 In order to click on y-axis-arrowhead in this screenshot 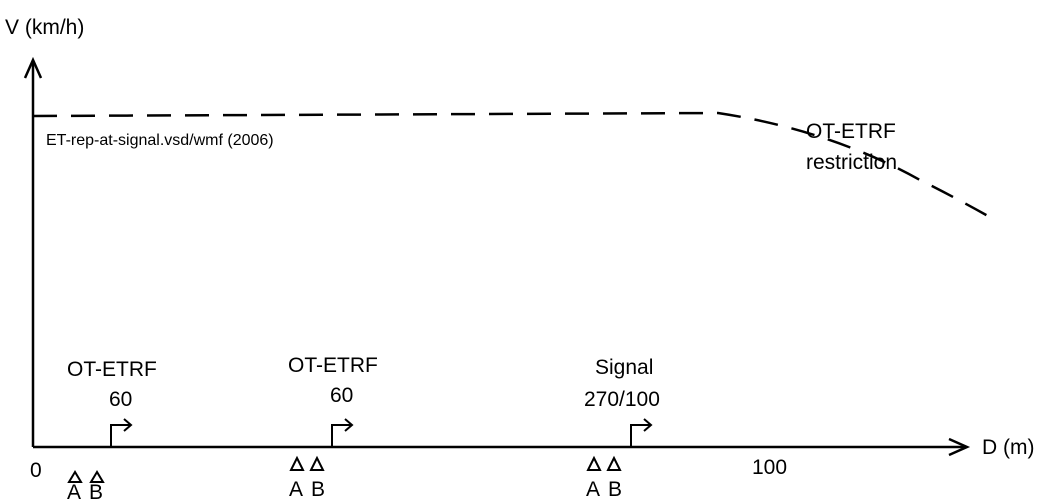, I will do `click(33, 67)`.